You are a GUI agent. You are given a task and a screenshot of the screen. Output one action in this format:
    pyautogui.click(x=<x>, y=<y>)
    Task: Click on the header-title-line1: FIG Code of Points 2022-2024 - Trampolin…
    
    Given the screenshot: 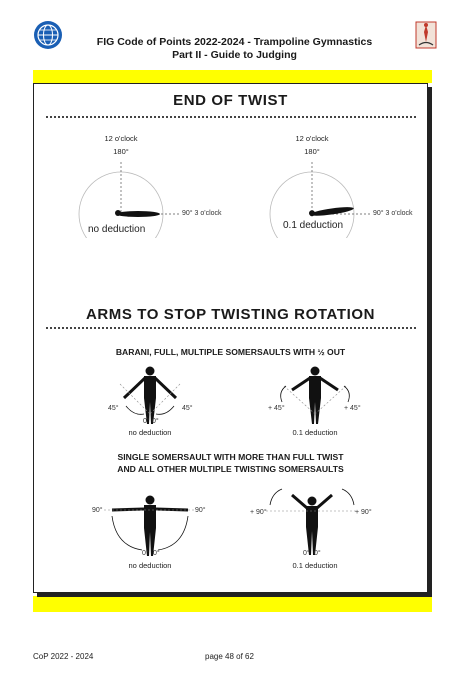 What is the action you would take?
    pyautogui.click(x=234, y=42)
    